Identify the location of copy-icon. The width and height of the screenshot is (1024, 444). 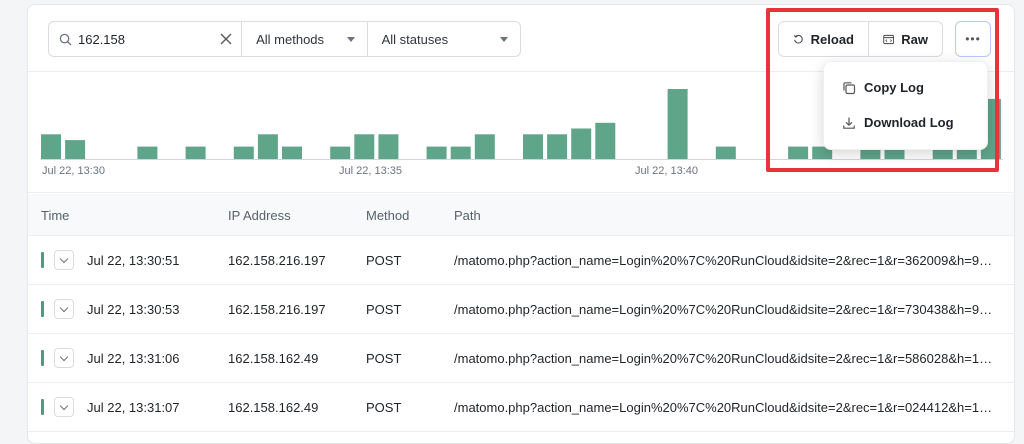
(849, 87).